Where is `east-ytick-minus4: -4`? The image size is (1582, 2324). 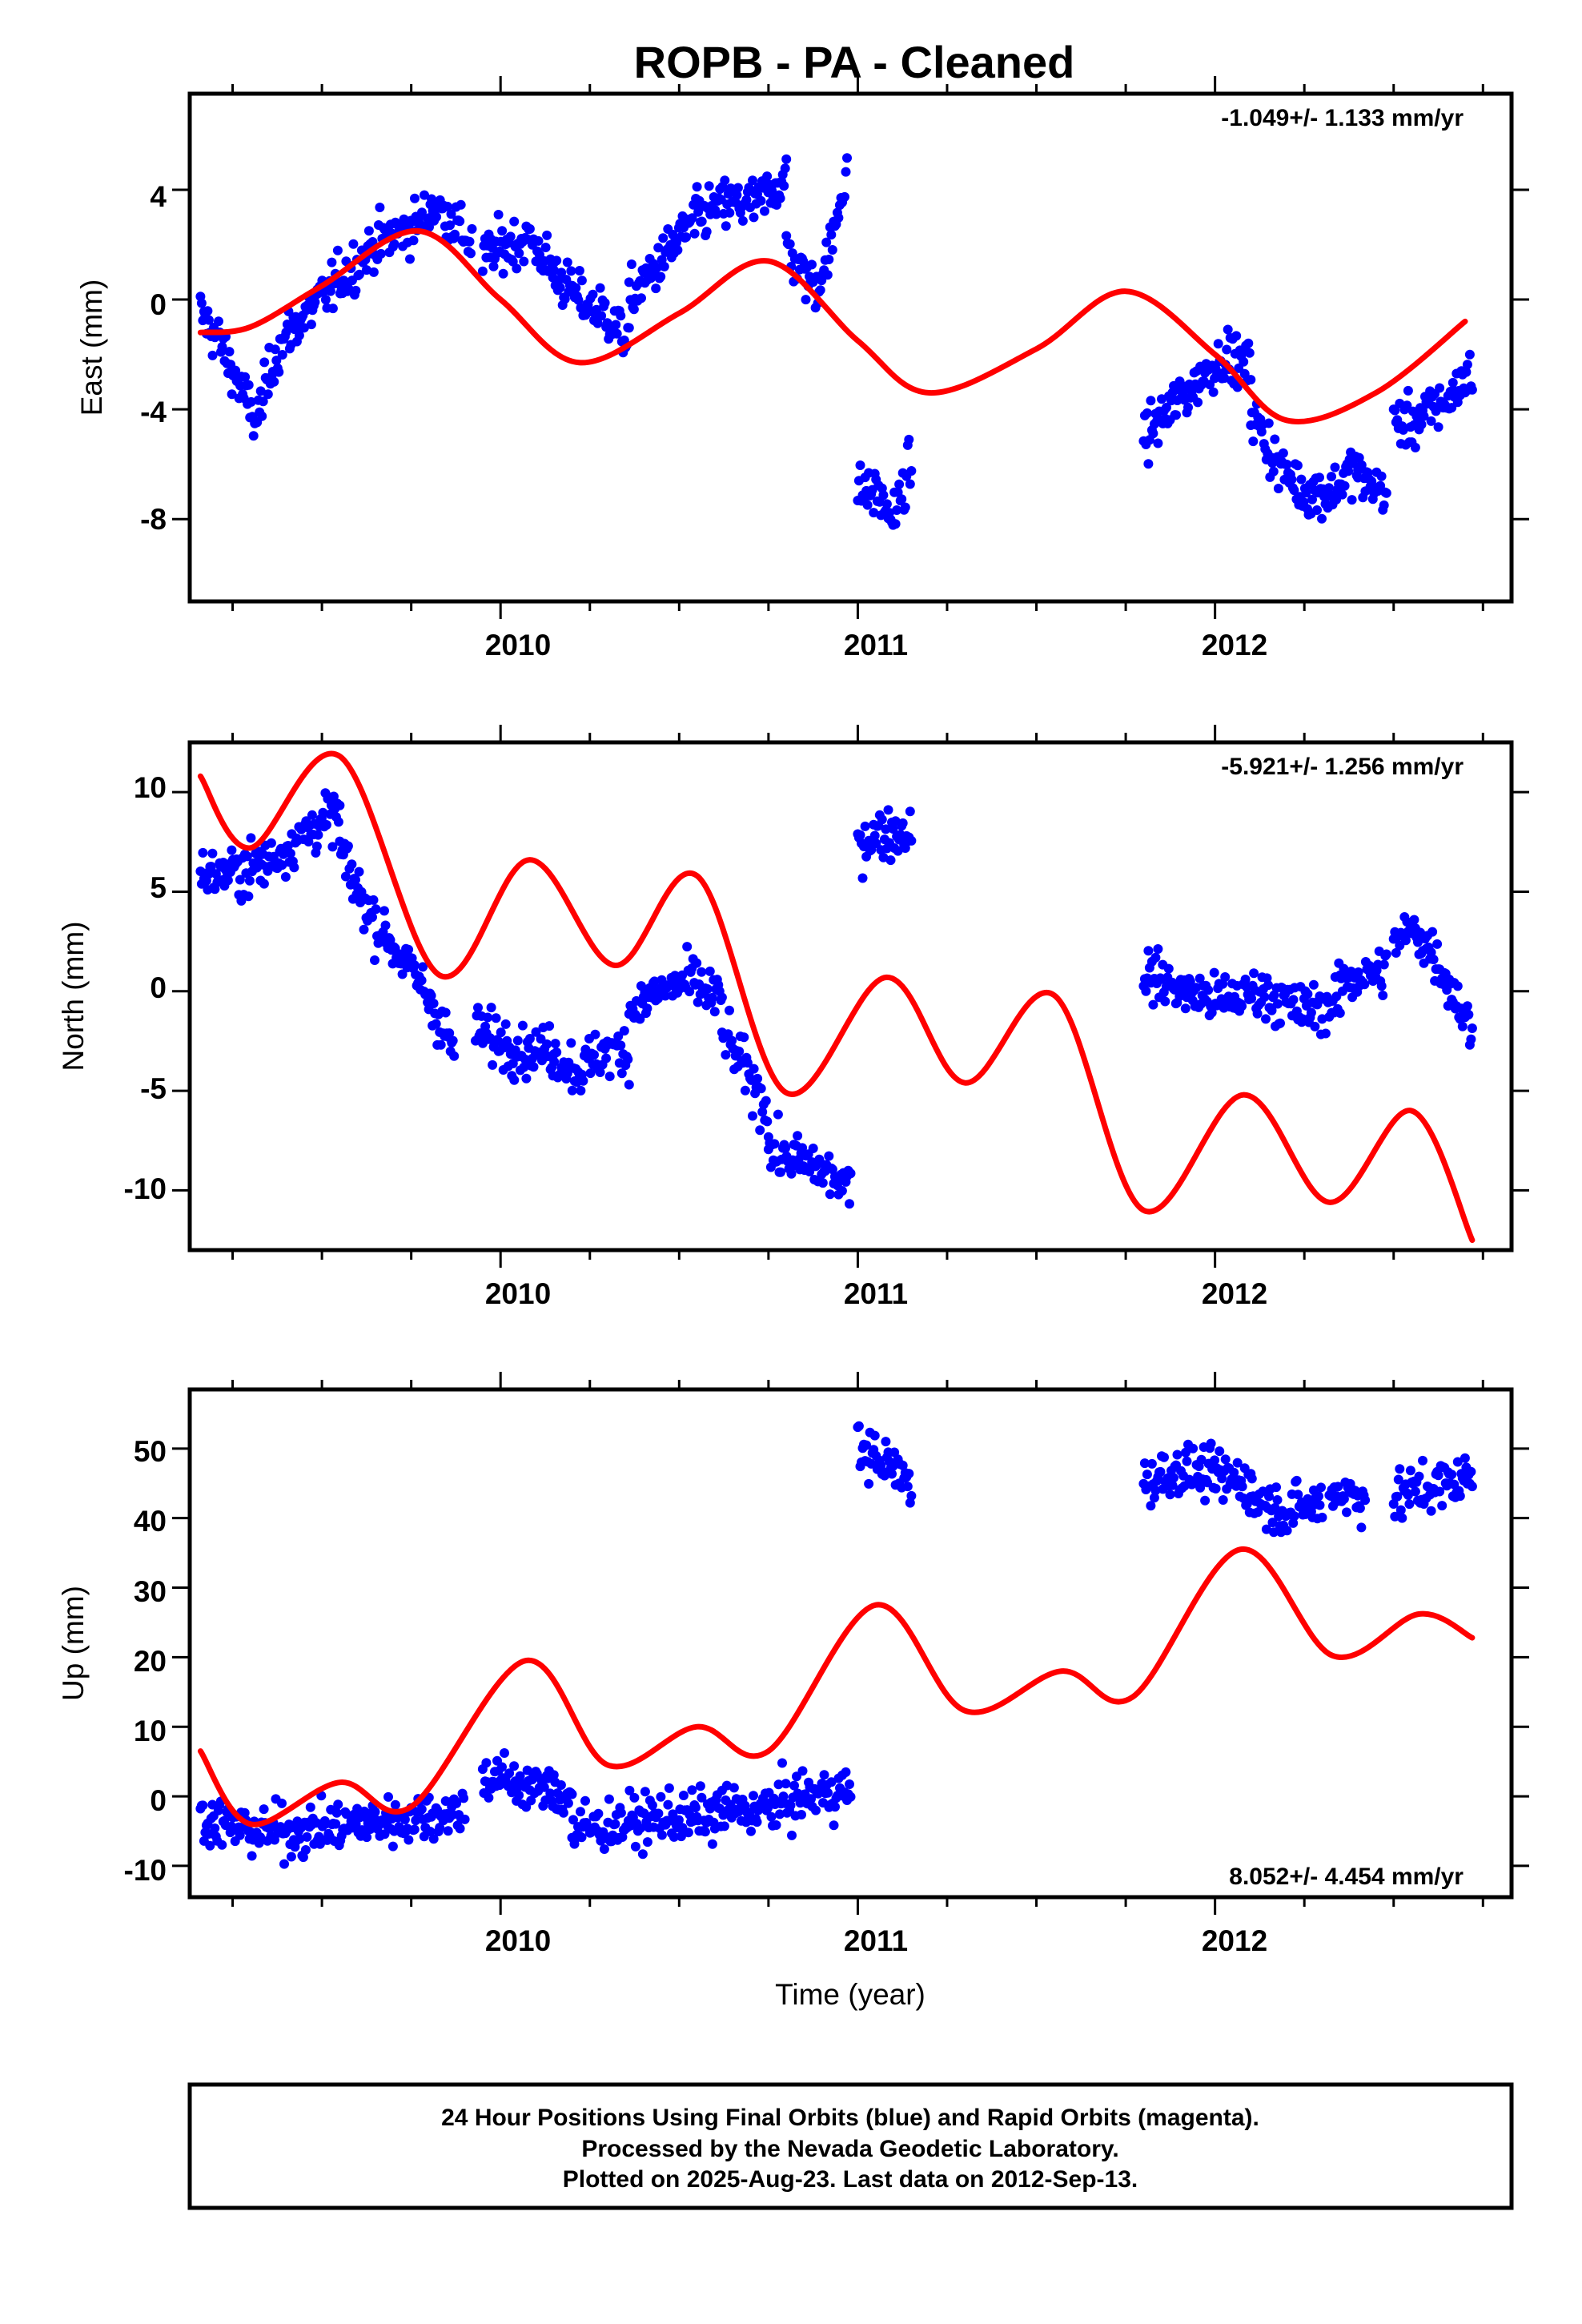 east-ytick-minus4: -4 is located at coordinates (154, 412).